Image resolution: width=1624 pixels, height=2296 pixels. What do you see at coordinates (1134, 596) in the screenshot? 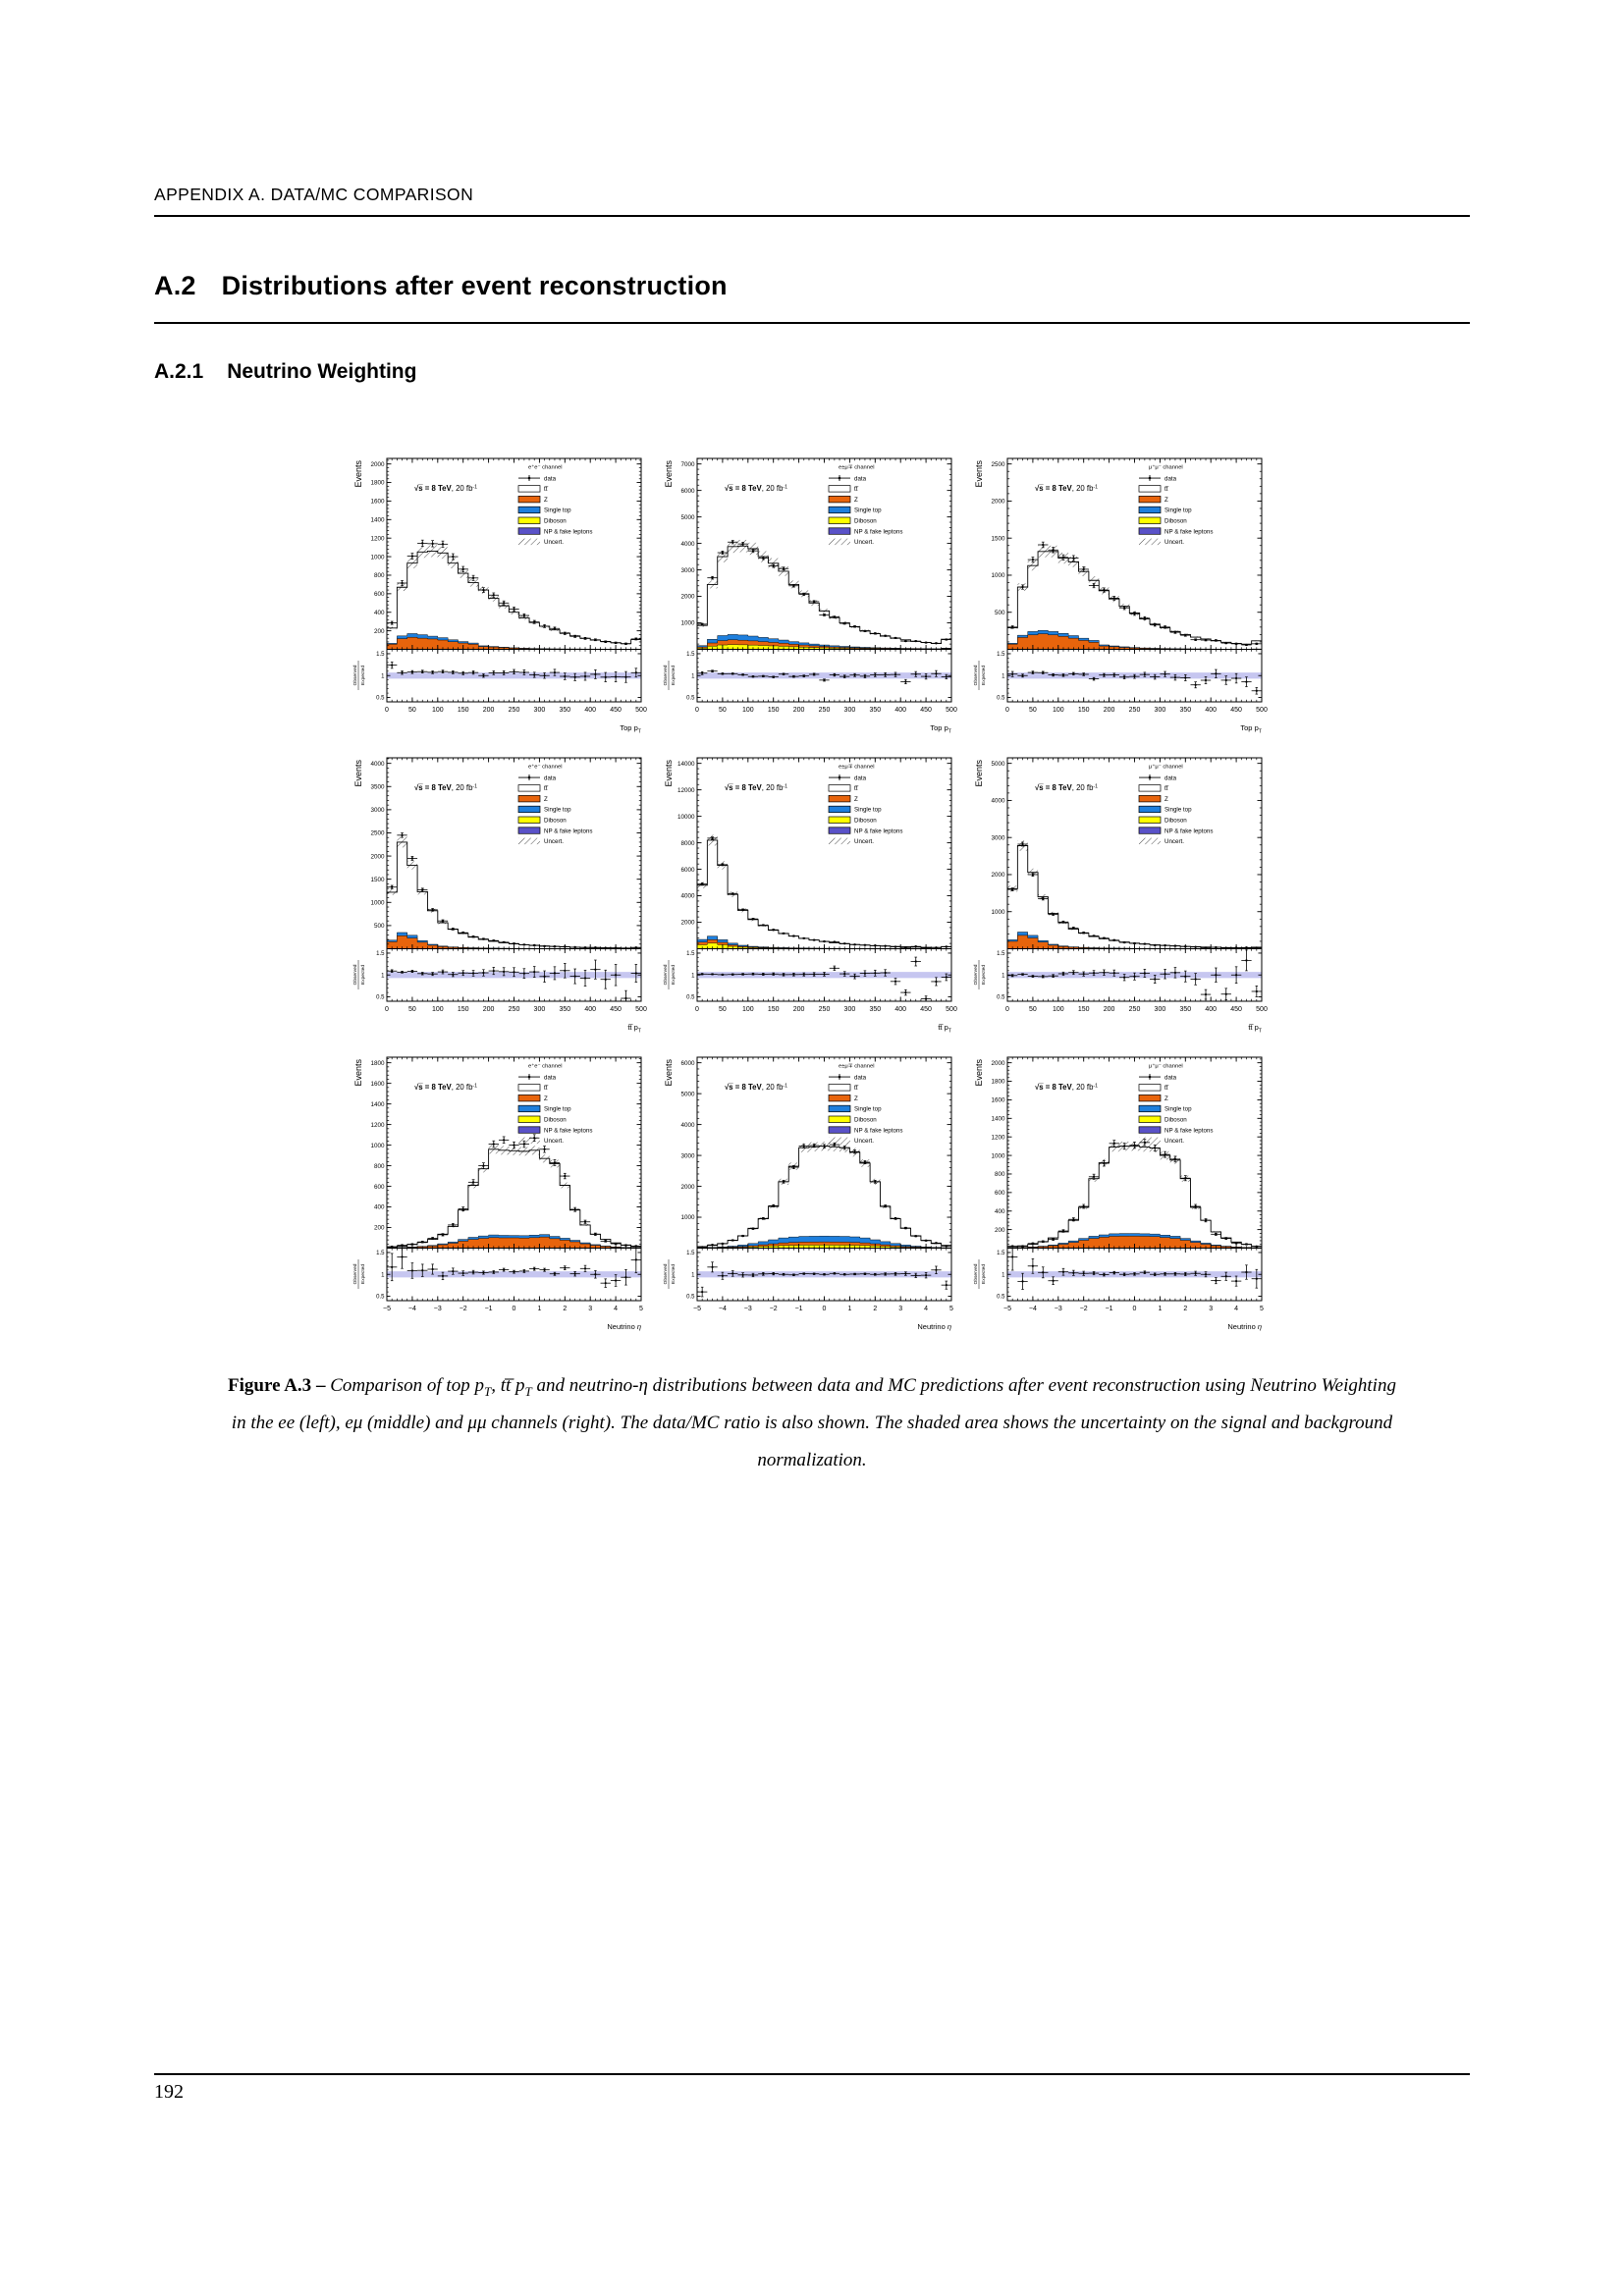
I see `main-panel-top-pt-mumu` at bounding box center [1134, 596].